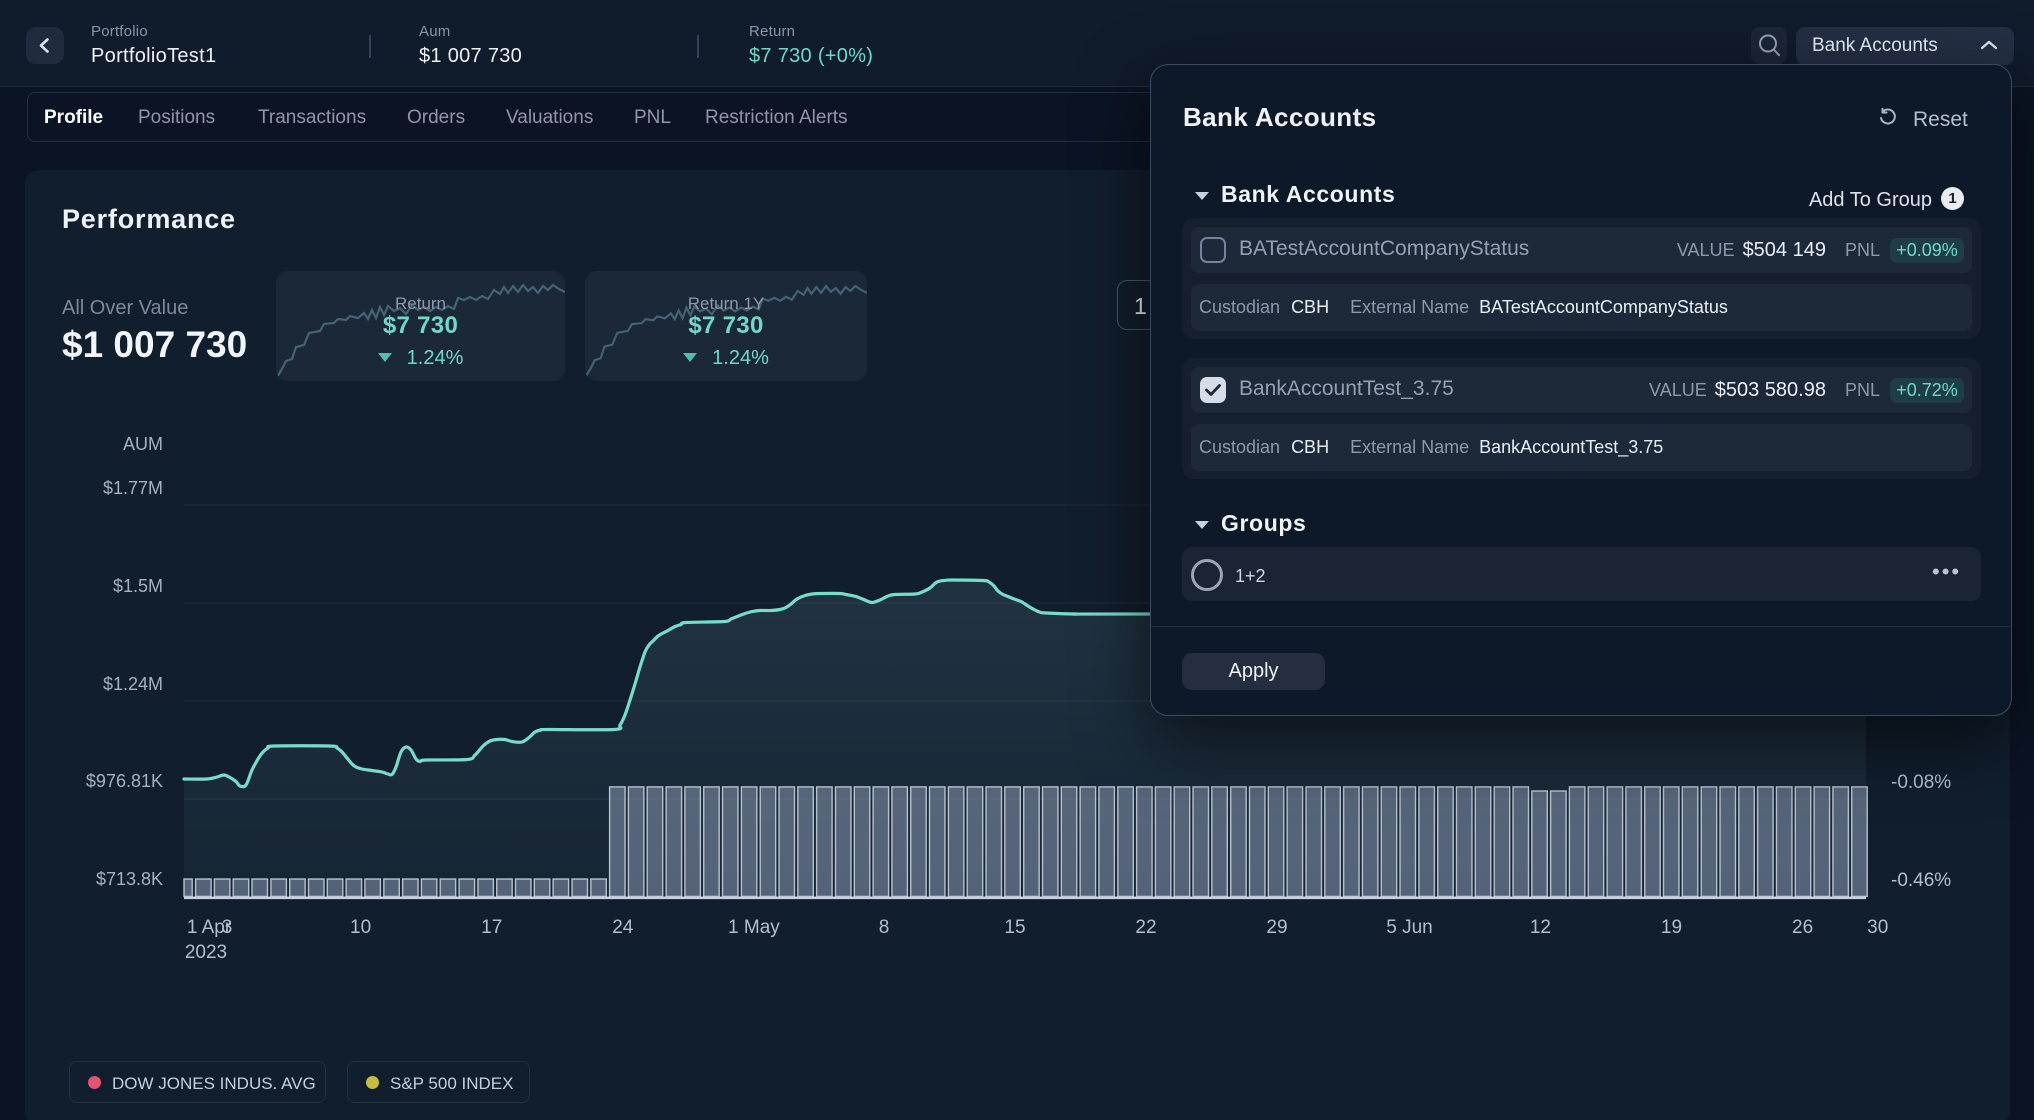 The image size is (2034, 1120). What do you see at coordinates (491, 927) in the screenshot?
I see `svg-text: 17` at bounding box center [491, 927].